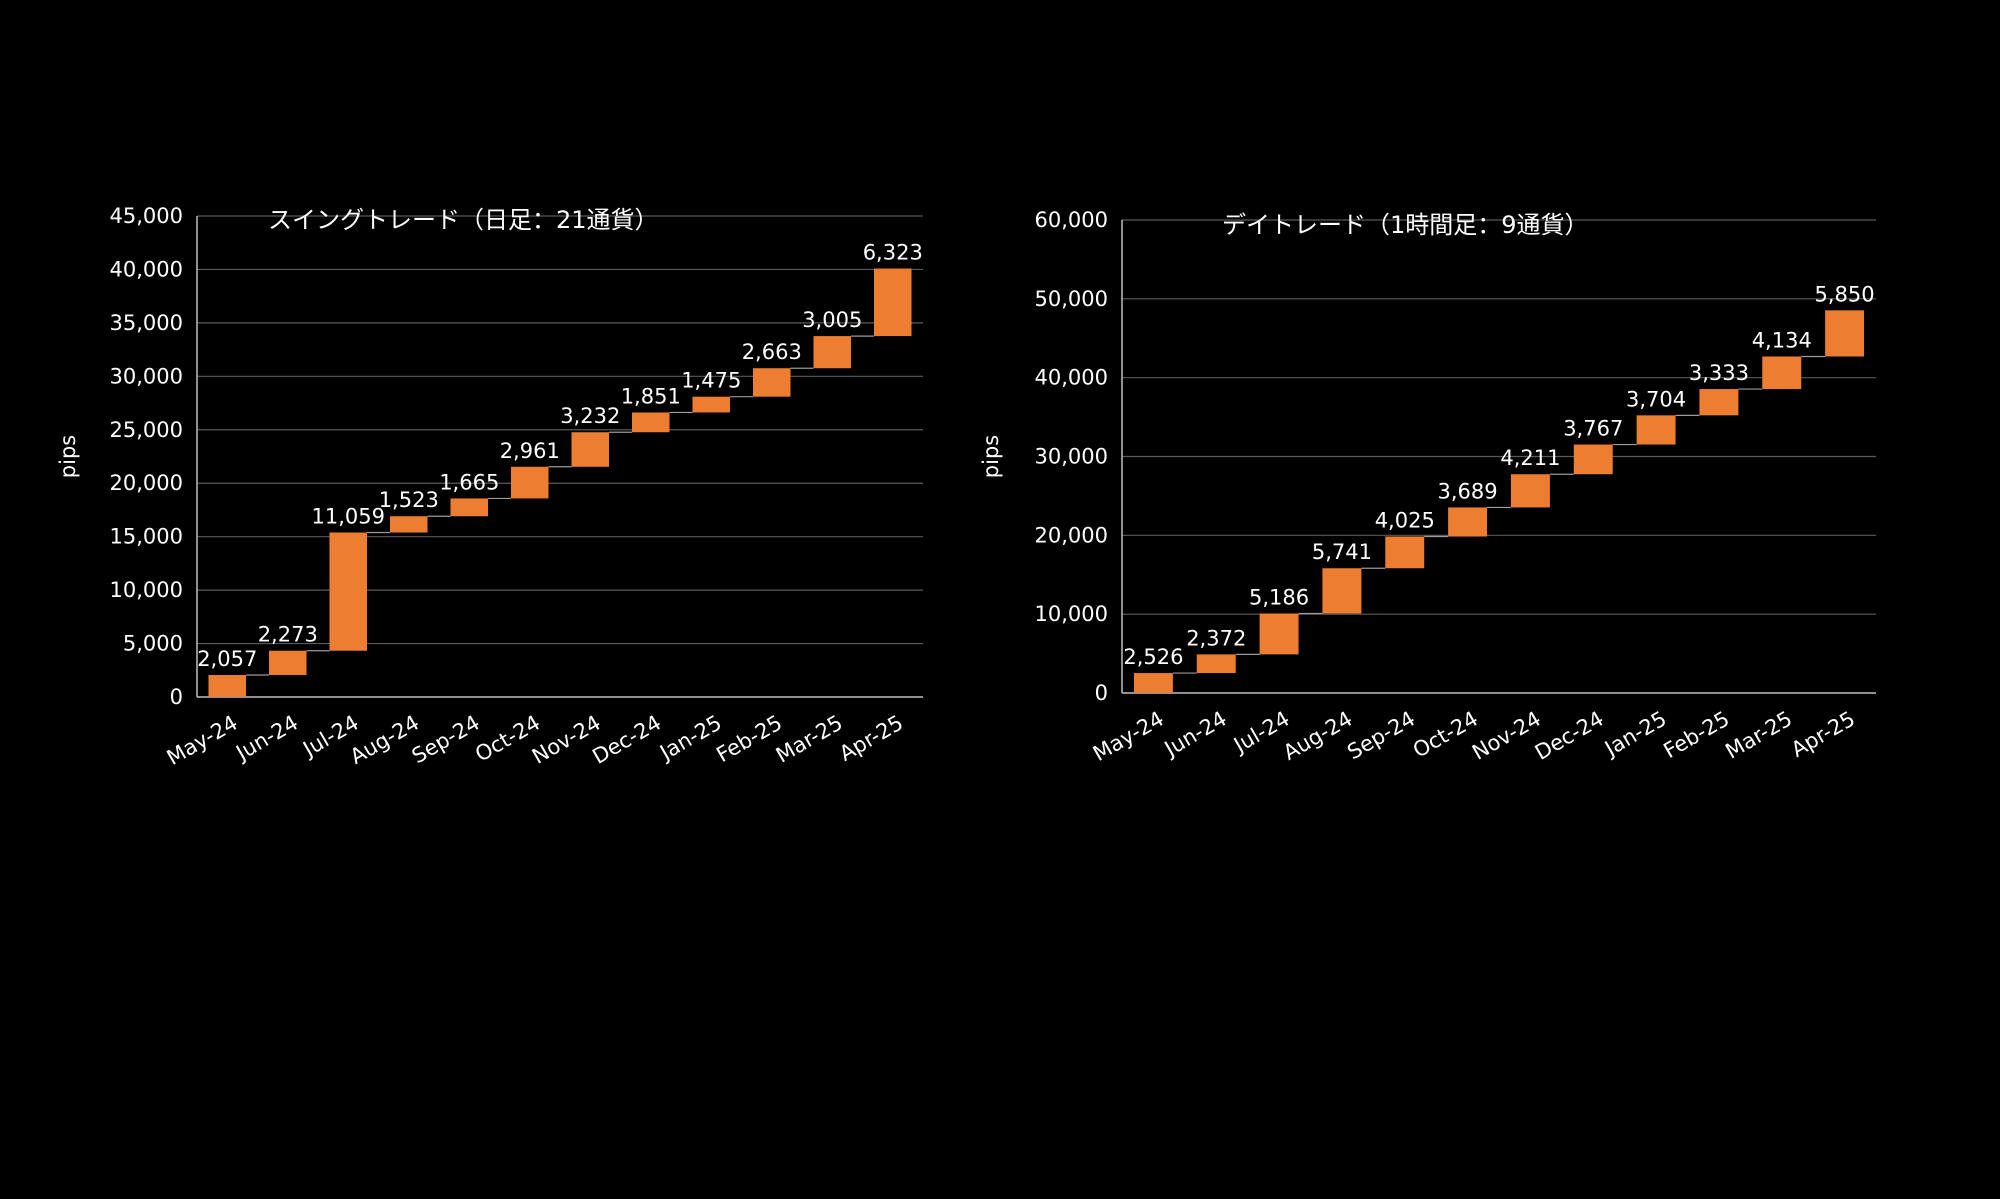 This screenshot has width=2000, height=1199. I want to click on data-label: 1,665, so click(469, 482).